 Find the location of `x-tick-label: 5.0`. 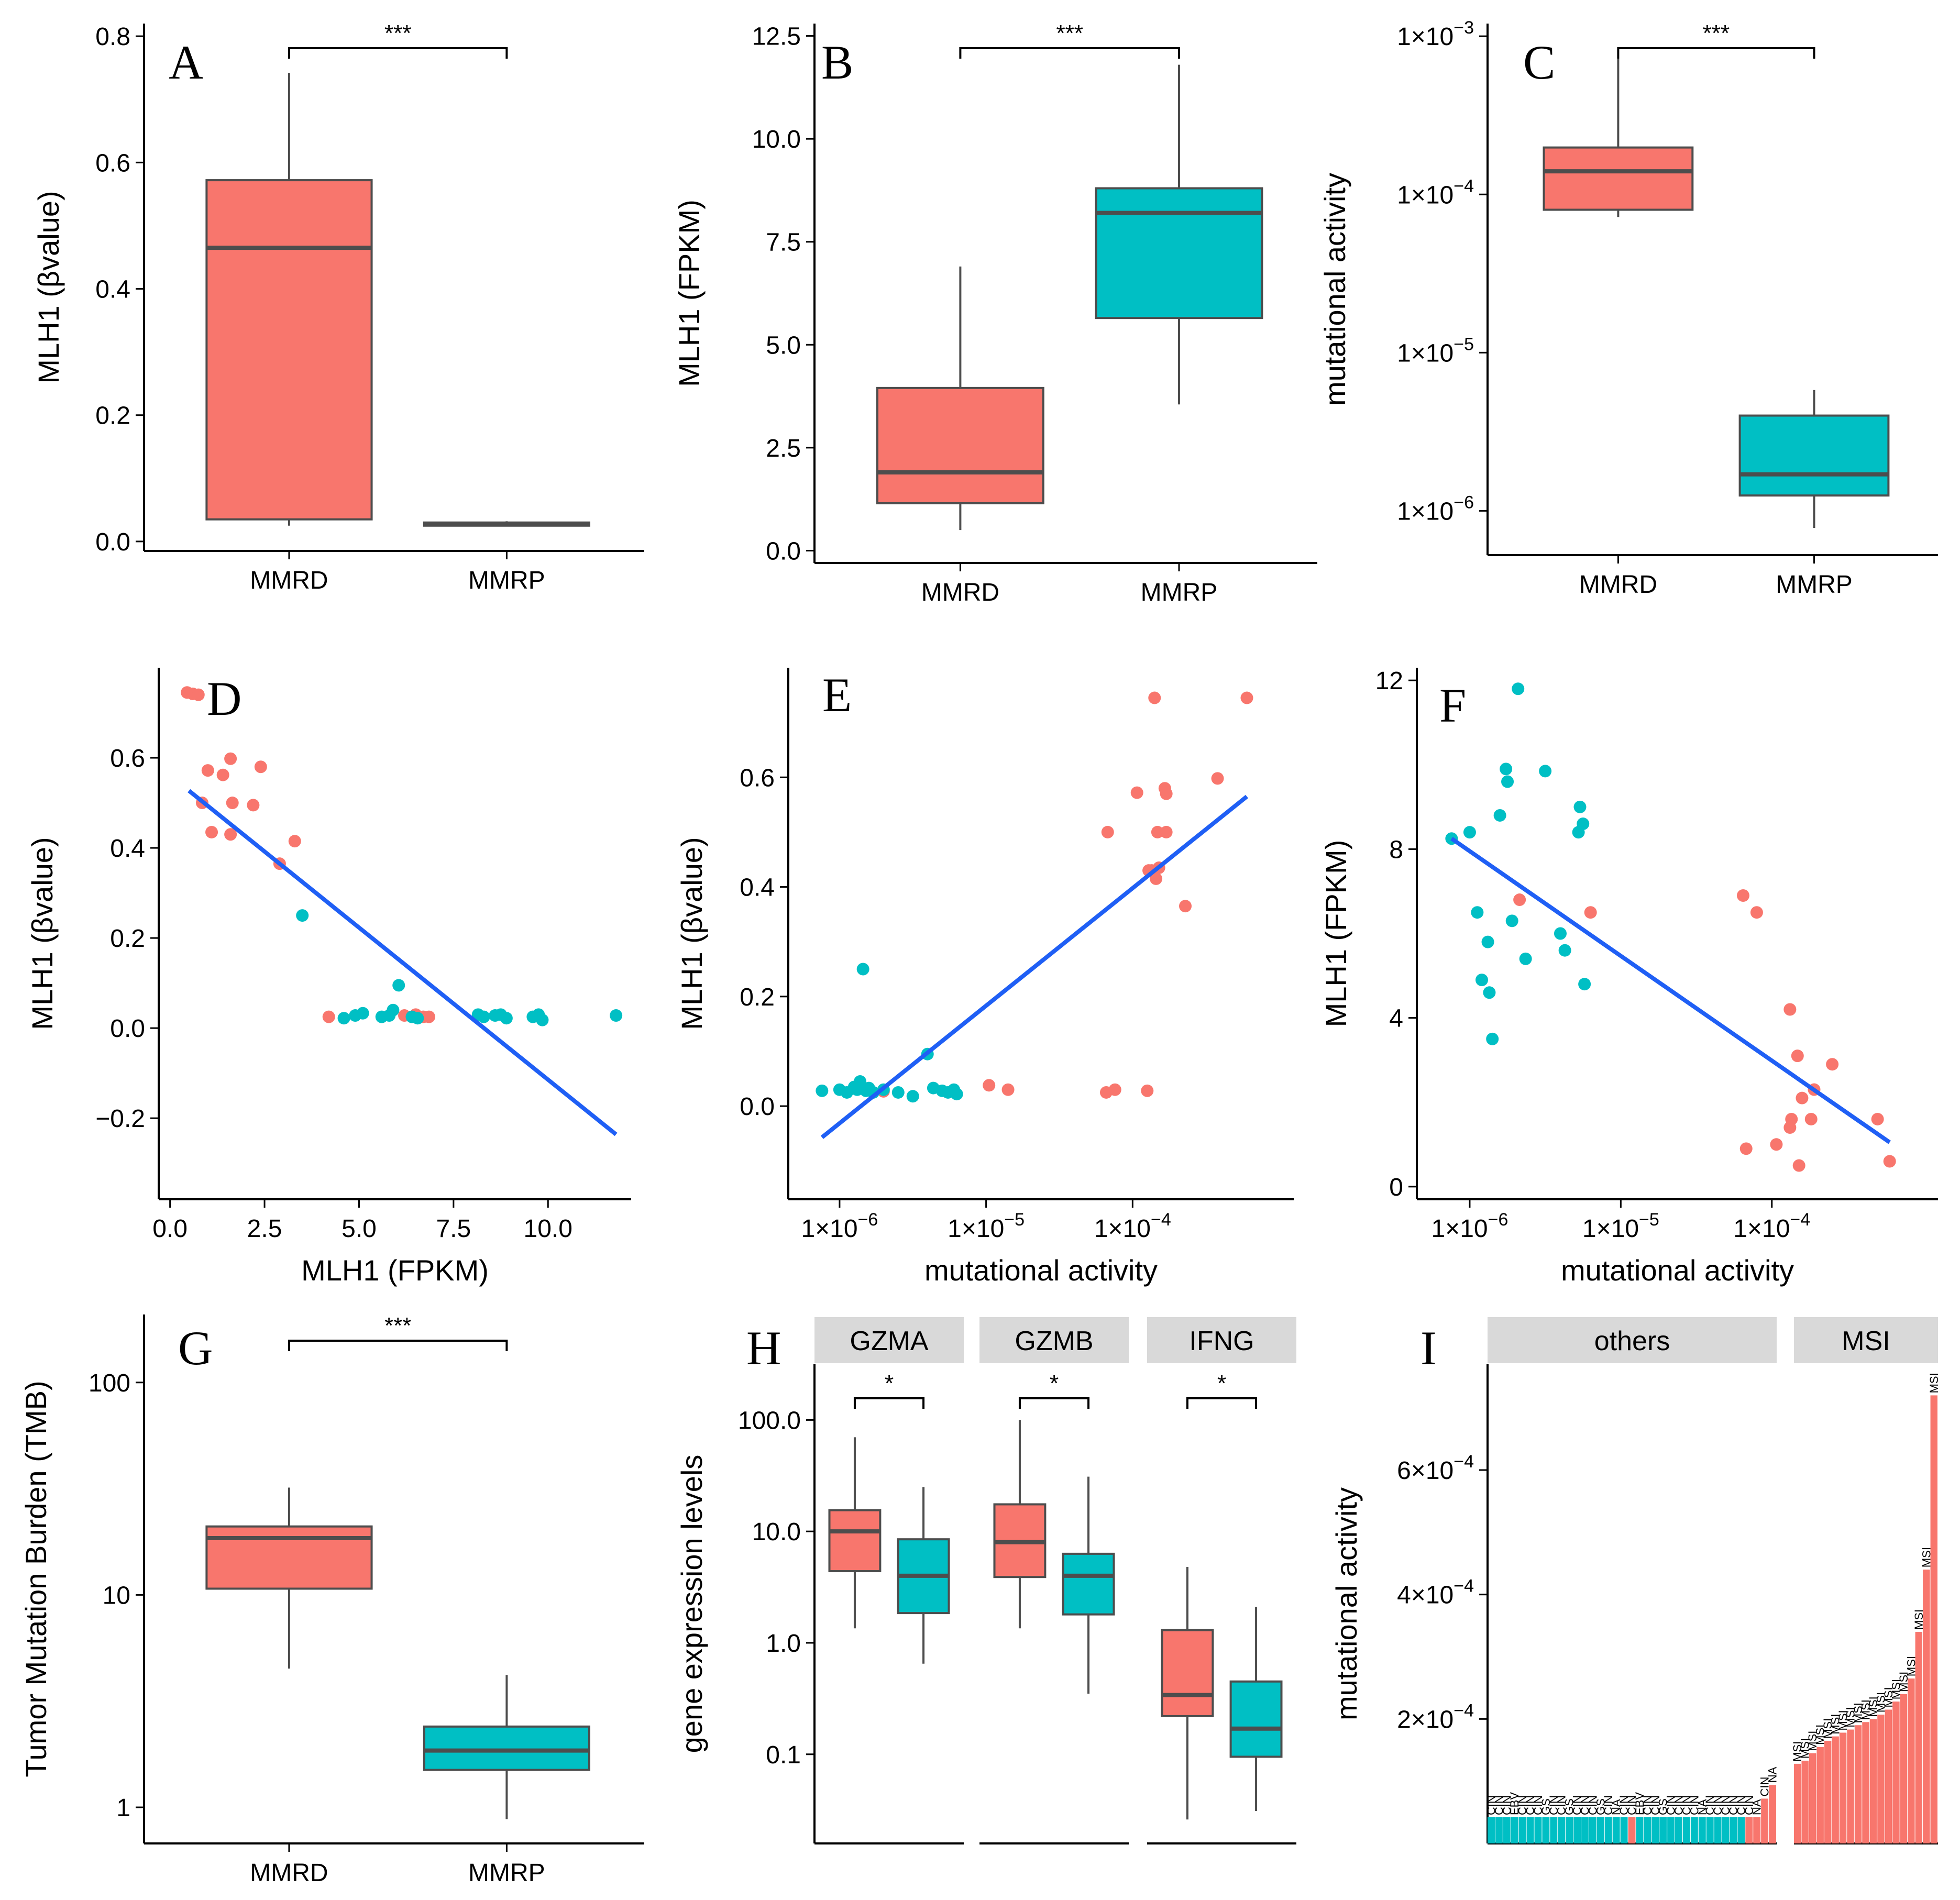

x-tick-label: 5.0 is located at coordinates (359, 1229).